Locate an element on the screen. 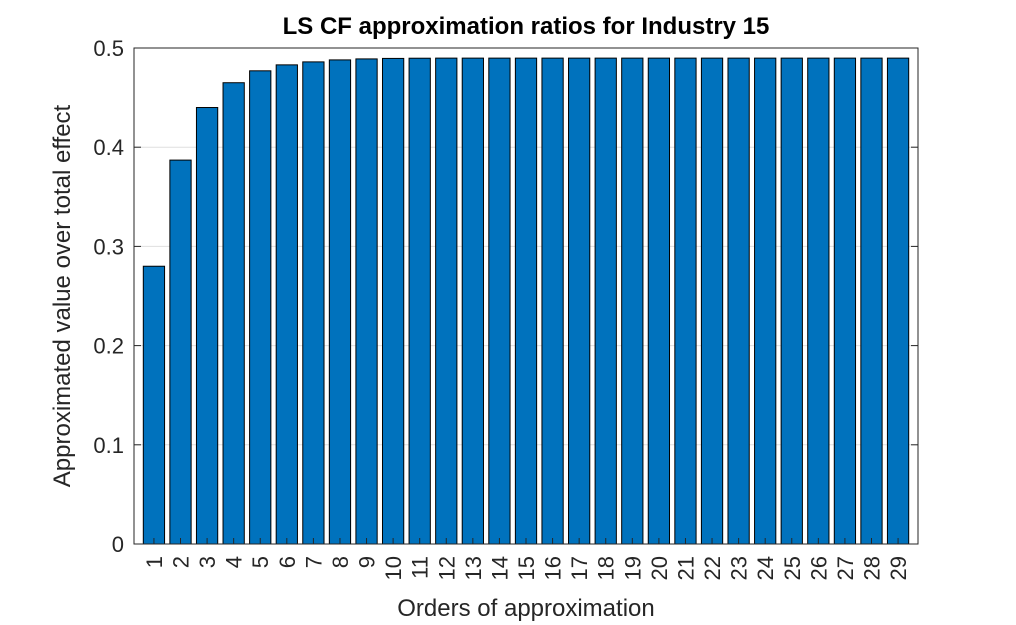 The width and height of the screenshot is (1016, 625). y-tick-label: 0.1 is located at coordinates (108, 445).